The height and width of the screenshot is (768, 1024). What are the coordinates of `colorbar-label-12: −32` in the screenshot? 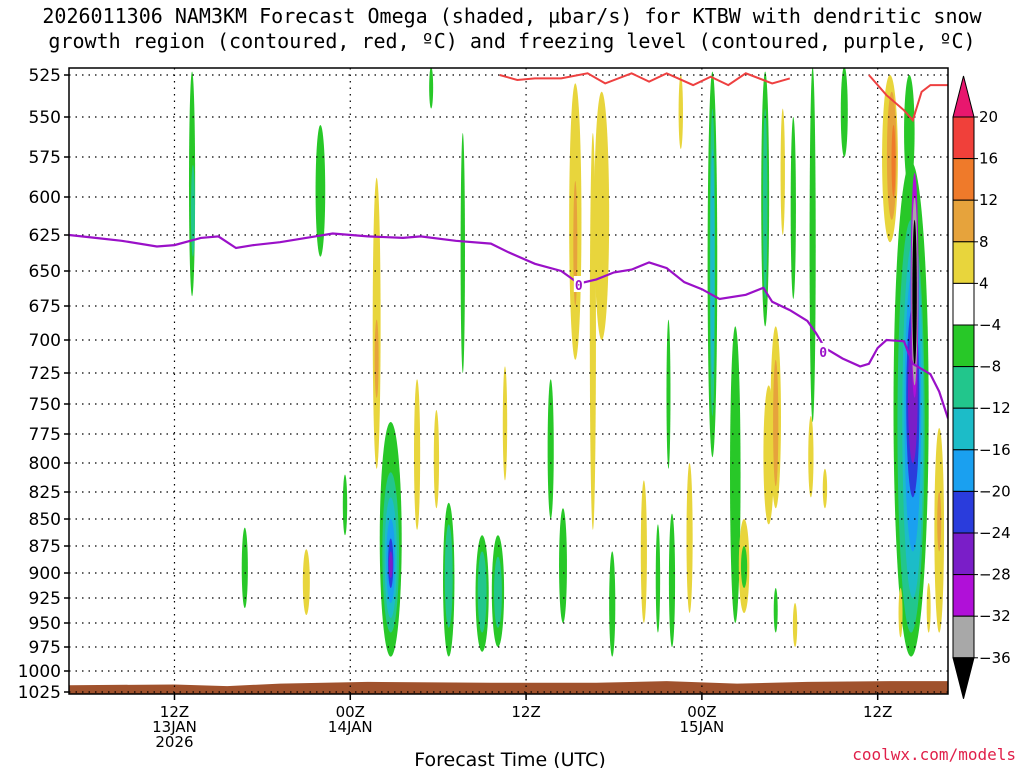 It's located at (995, 616).